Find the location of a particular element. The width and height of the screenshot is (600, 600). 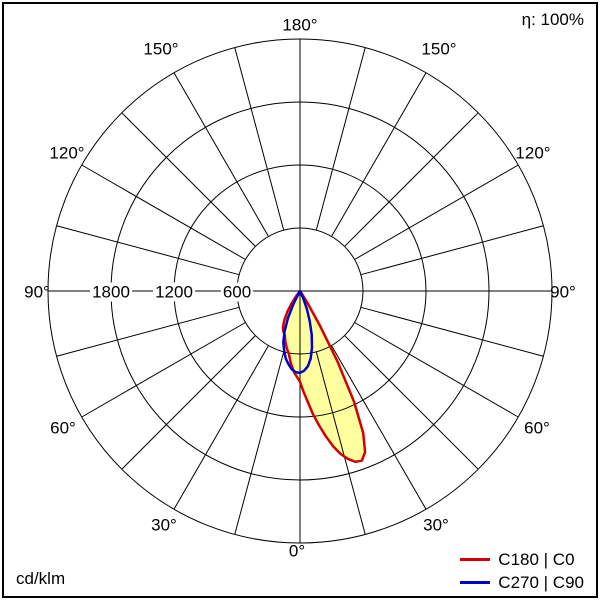

angle-label-90-left: 90° is located at coordinates (37, 292).